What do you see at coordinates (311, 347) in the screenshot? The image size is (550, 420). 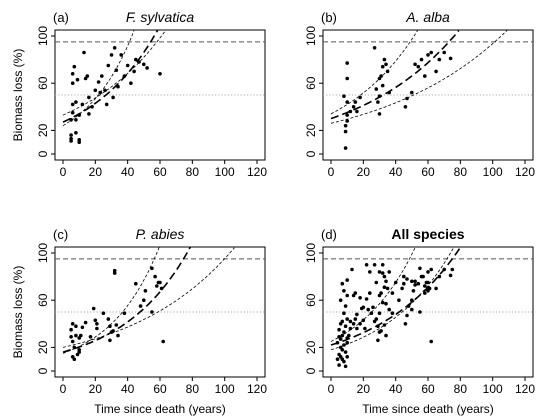 I see `y-tick-label: 20` at bounding box center [311, 347].